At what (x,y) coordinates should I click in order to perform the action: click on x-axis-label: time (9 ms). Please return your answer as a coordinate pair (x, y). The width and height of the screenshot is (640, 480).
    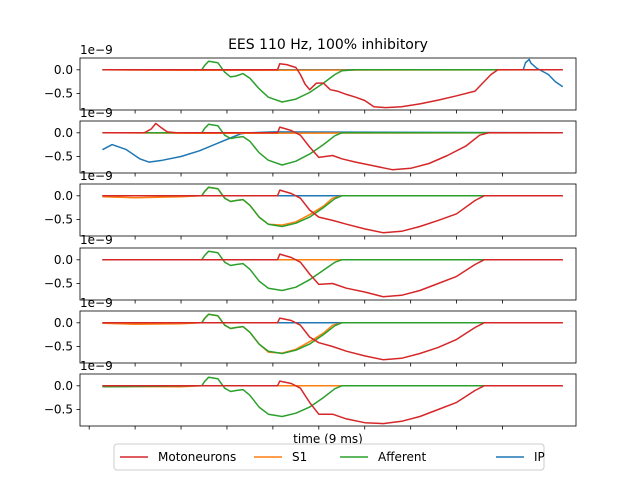
    Looking at the image, I should click on (328, 439).